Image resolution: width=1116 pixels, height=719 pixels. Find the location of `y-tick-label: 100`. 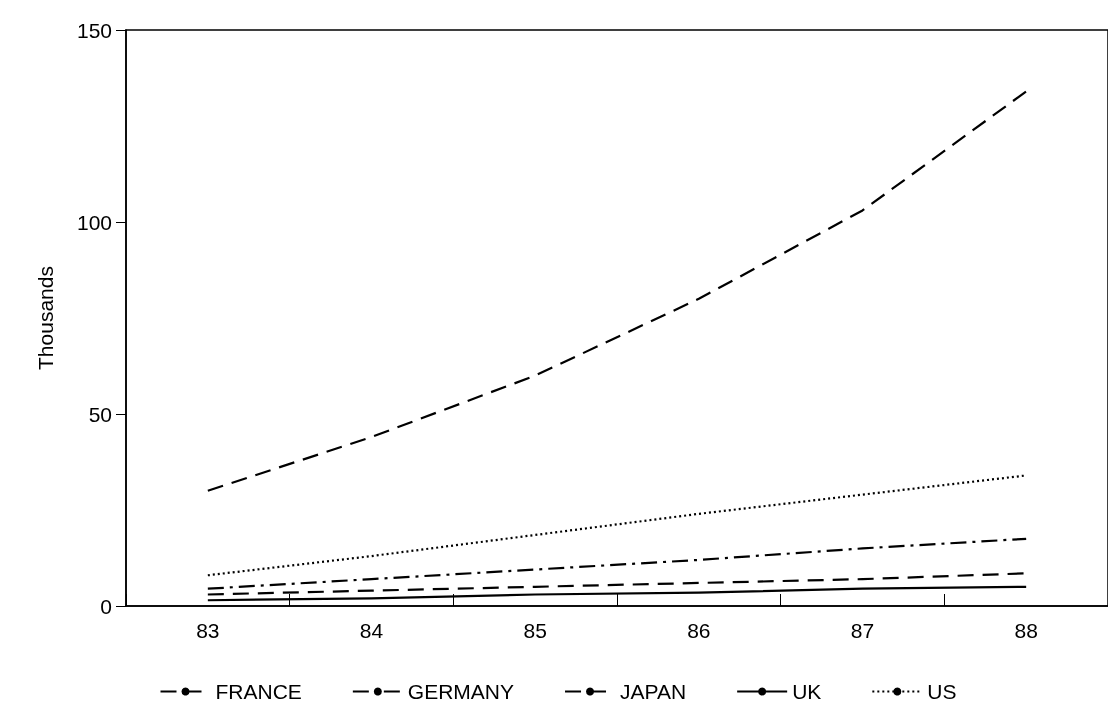

y-tick-label: 100 is located at coordinates (94, 222).